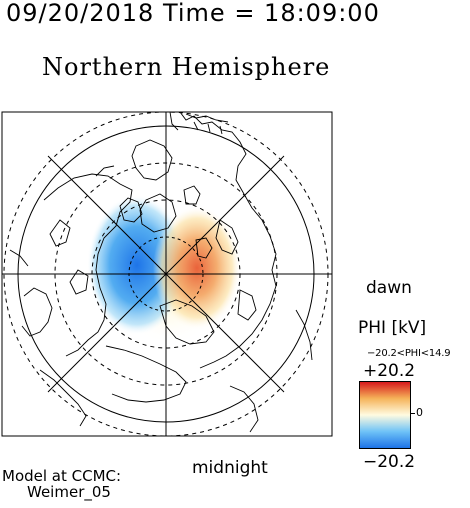 The height and width of the screenshot is (508, 470). I want to click on legend-title: PHI [kV], so click(392, 328).